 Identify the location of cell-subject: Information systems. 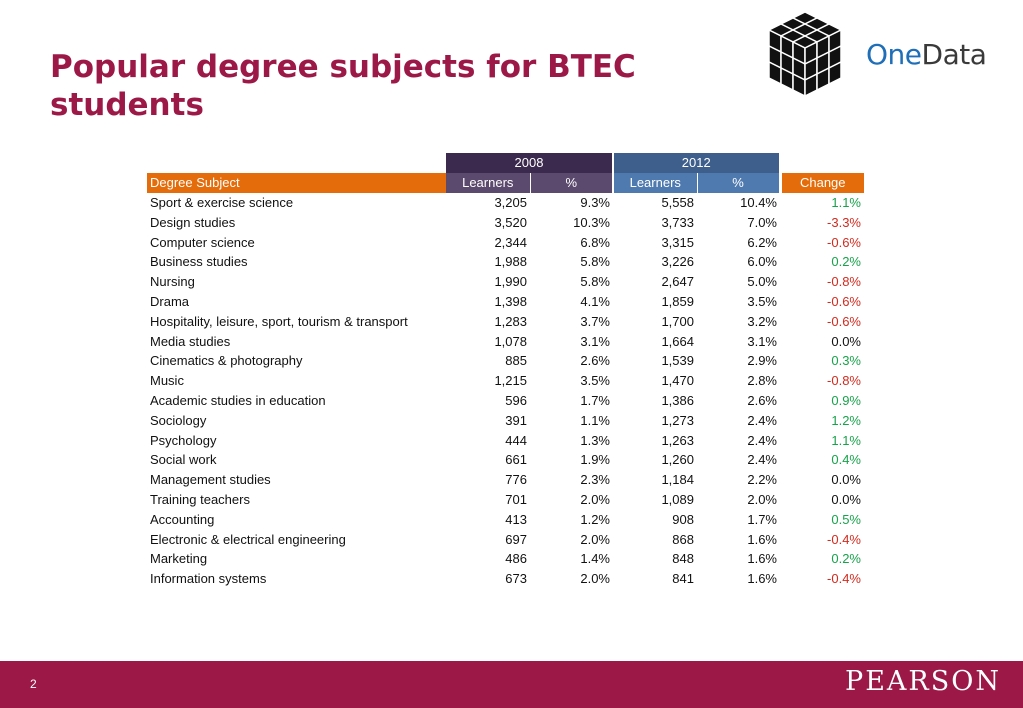
(208, 579).